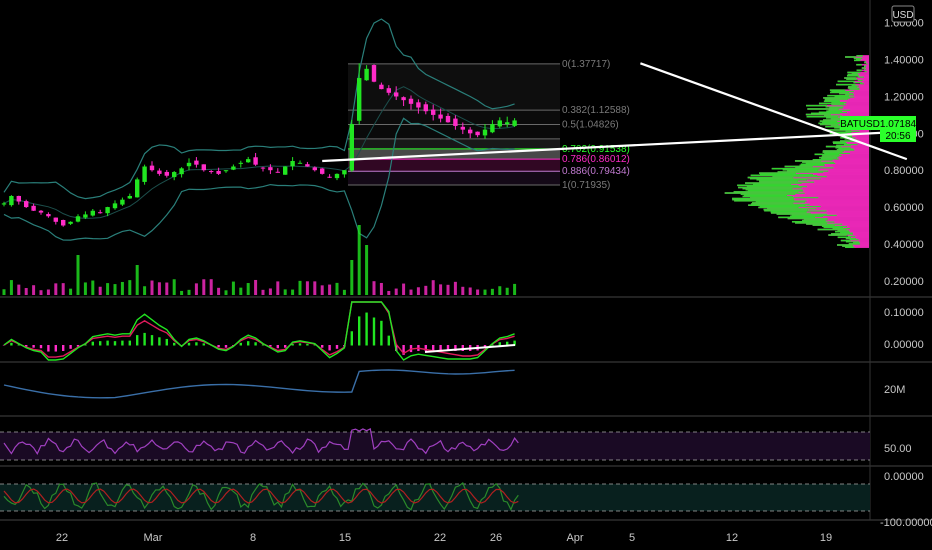 This screenshot has height=550, width=932. I want to click on macd-divergence-line, so click(470, 348).